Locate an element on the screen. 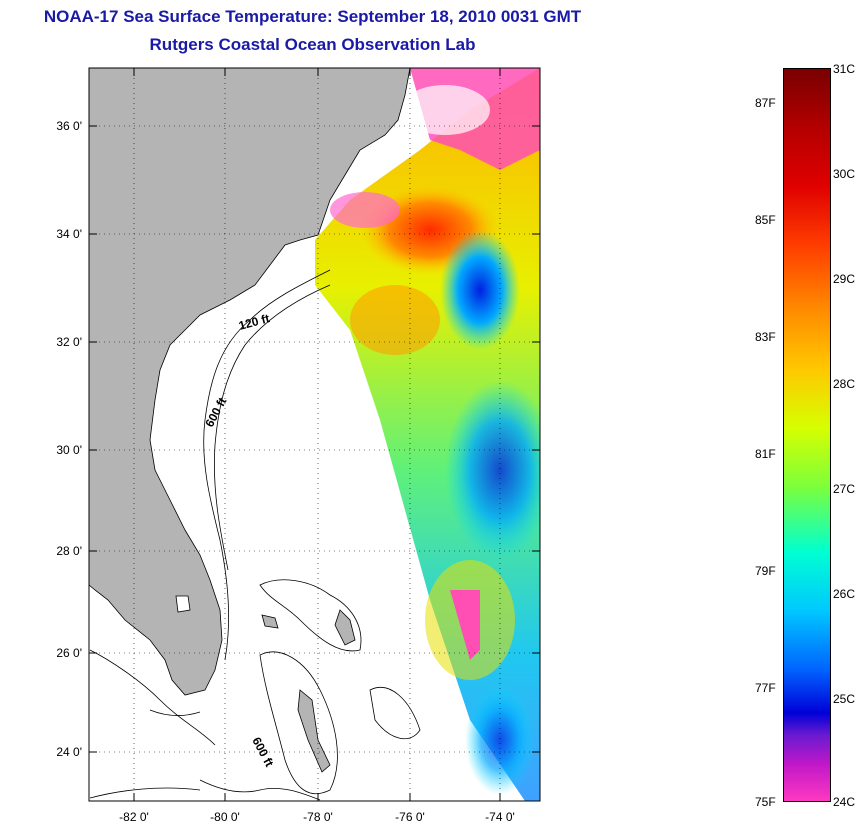 This screenshot has height=832, width=865. colorbar-fahrenheit-label: 83F is located at coordinates (765, 337).